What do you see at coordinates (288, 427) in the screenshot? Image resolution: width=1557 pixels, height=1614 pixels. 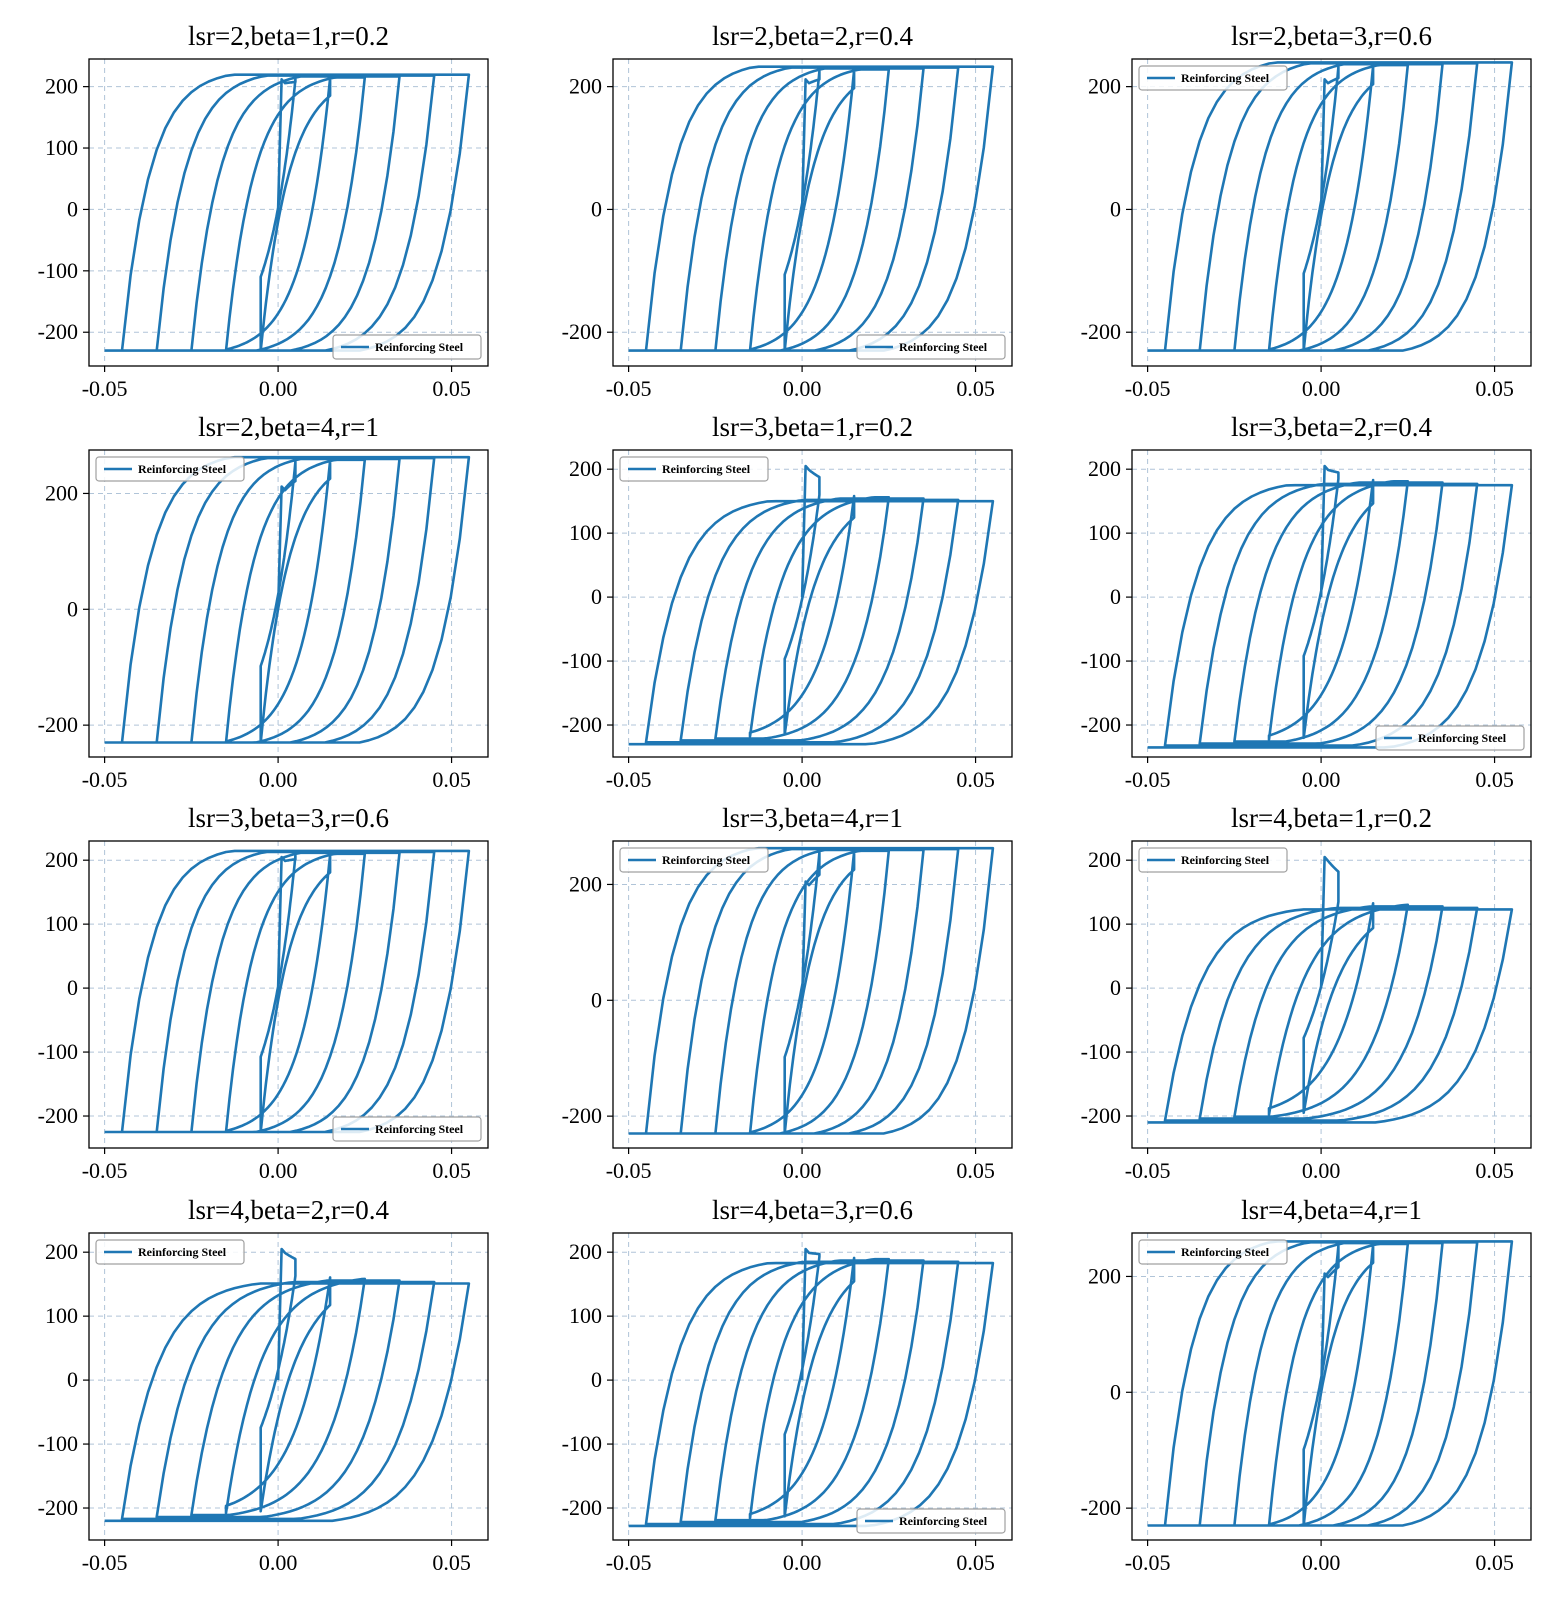 I see `subplot-title: lsr=2,beta=4,r=1` at bounding box center [288, 427].